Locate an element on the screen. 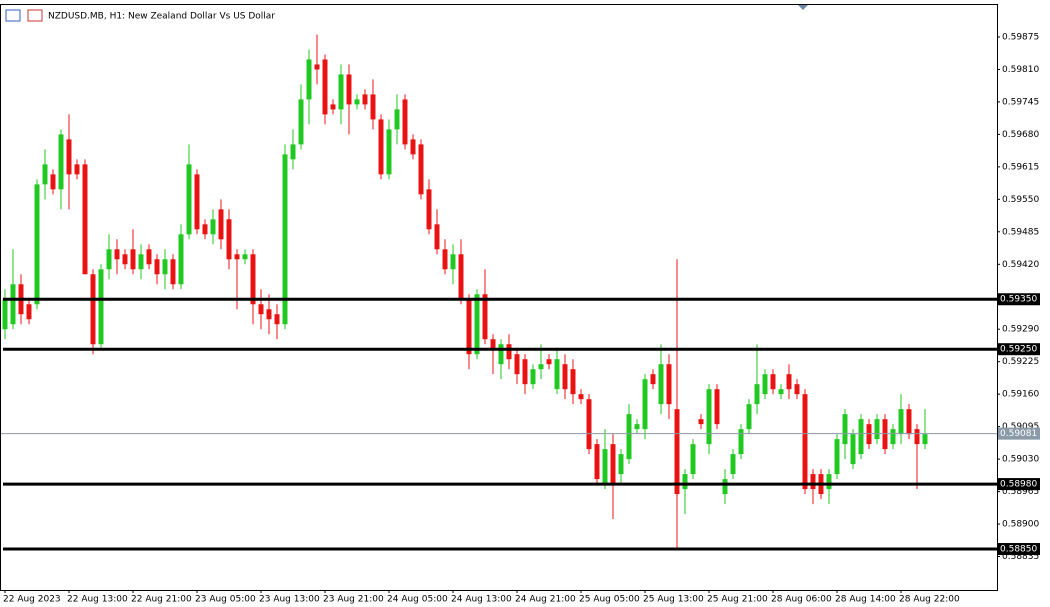 This screenshot has width=1050, height=607. x-tick-label: 28 Aug 14:00 is located at coordinates (865, 600).